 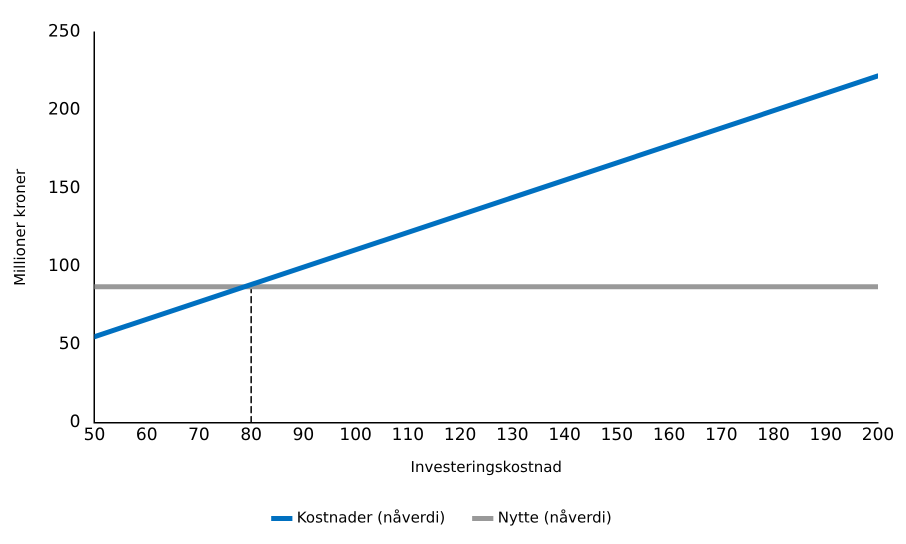 What do you see at coordinates (64, 266) in the screenshot?
I see `y-tick-label: 100` at bounding box center [64, 266].